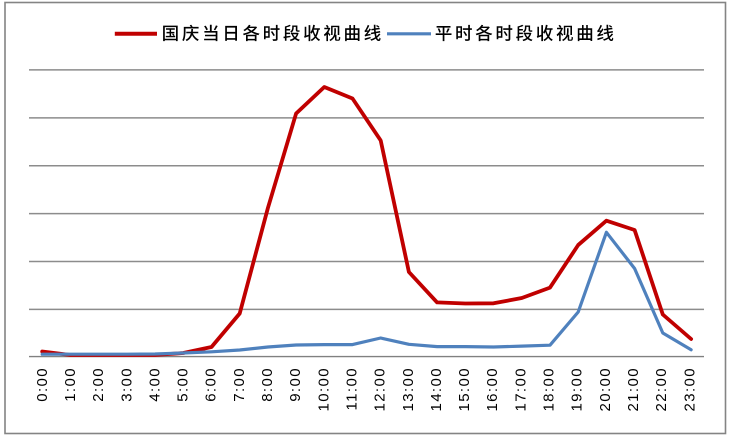 This screenshot has width=733, height=446. What do you see at coordinates (549, 389) in the screenshot?
I see `svg-text: 18:00` at bounding box center [549, 389].